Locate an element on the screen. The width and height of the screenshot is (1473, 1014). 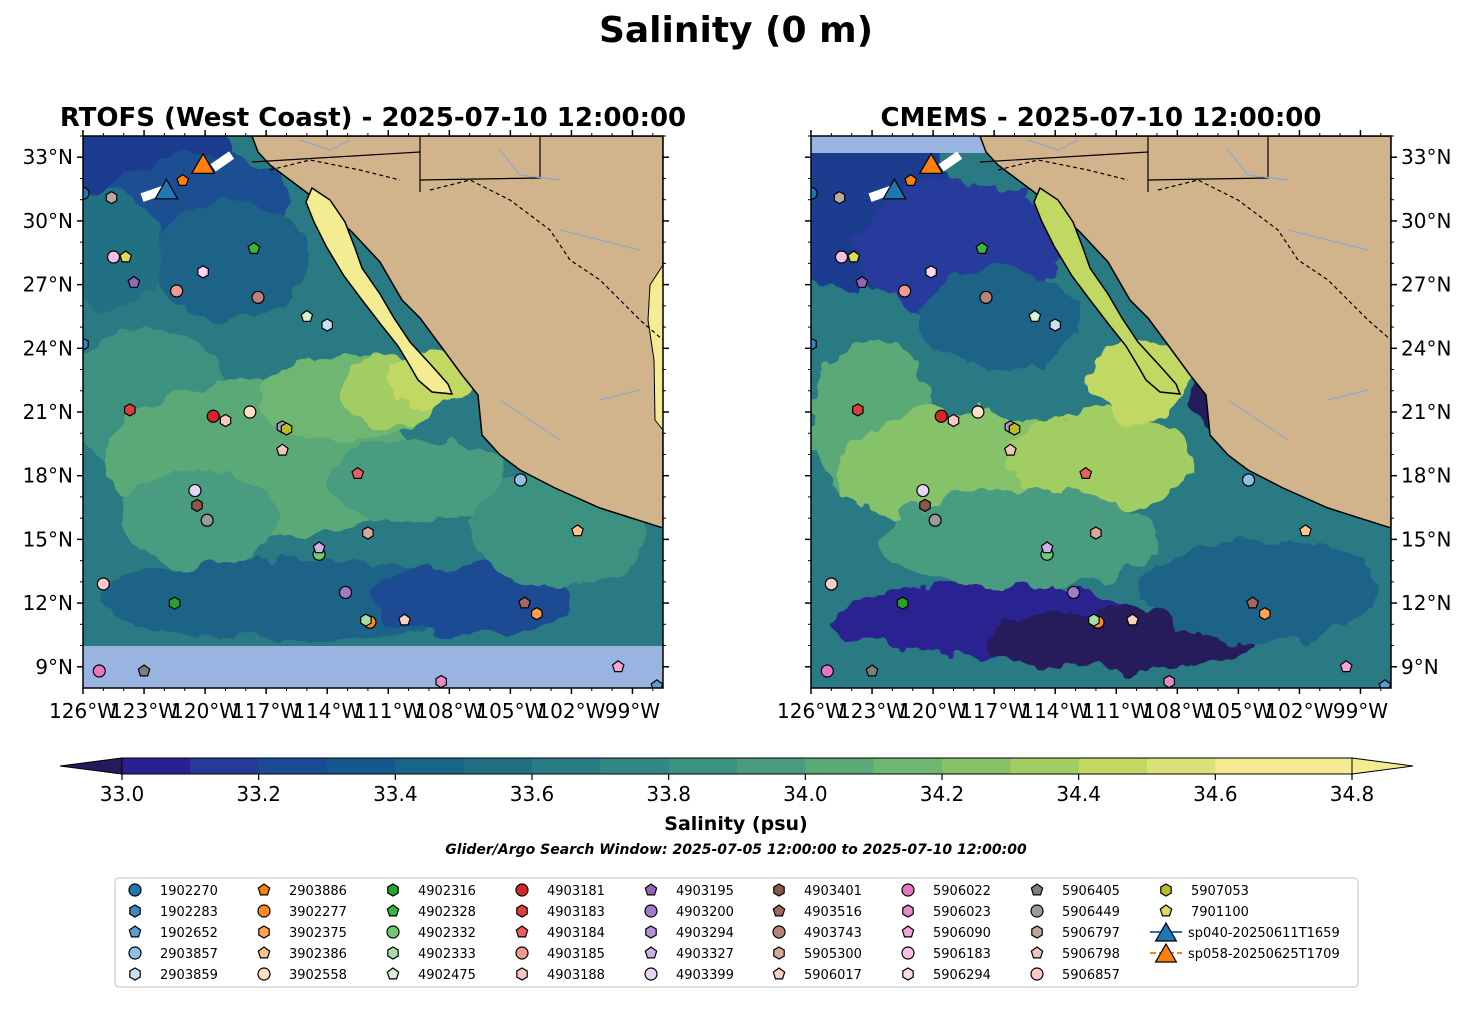
legend-label: 7901100 is located at coordinates (1220, 912).